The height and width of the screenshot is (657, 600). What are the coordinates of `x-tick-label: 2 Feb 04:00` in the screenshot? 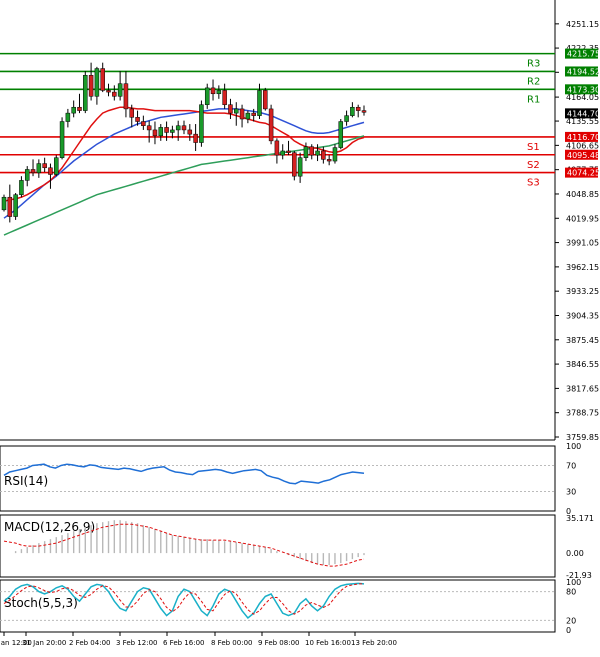 It's located at (89, 643).